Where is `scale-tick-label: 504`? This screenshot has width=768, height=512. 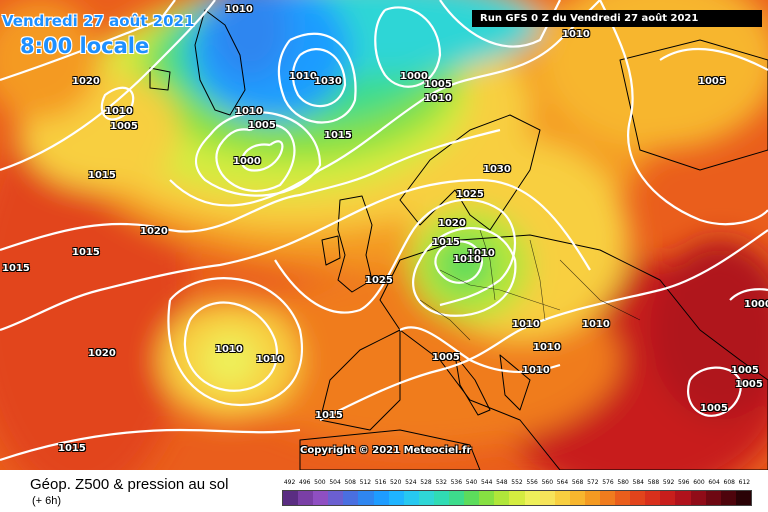 scale-tick-label: 504 is located at coordinates (335, 482).